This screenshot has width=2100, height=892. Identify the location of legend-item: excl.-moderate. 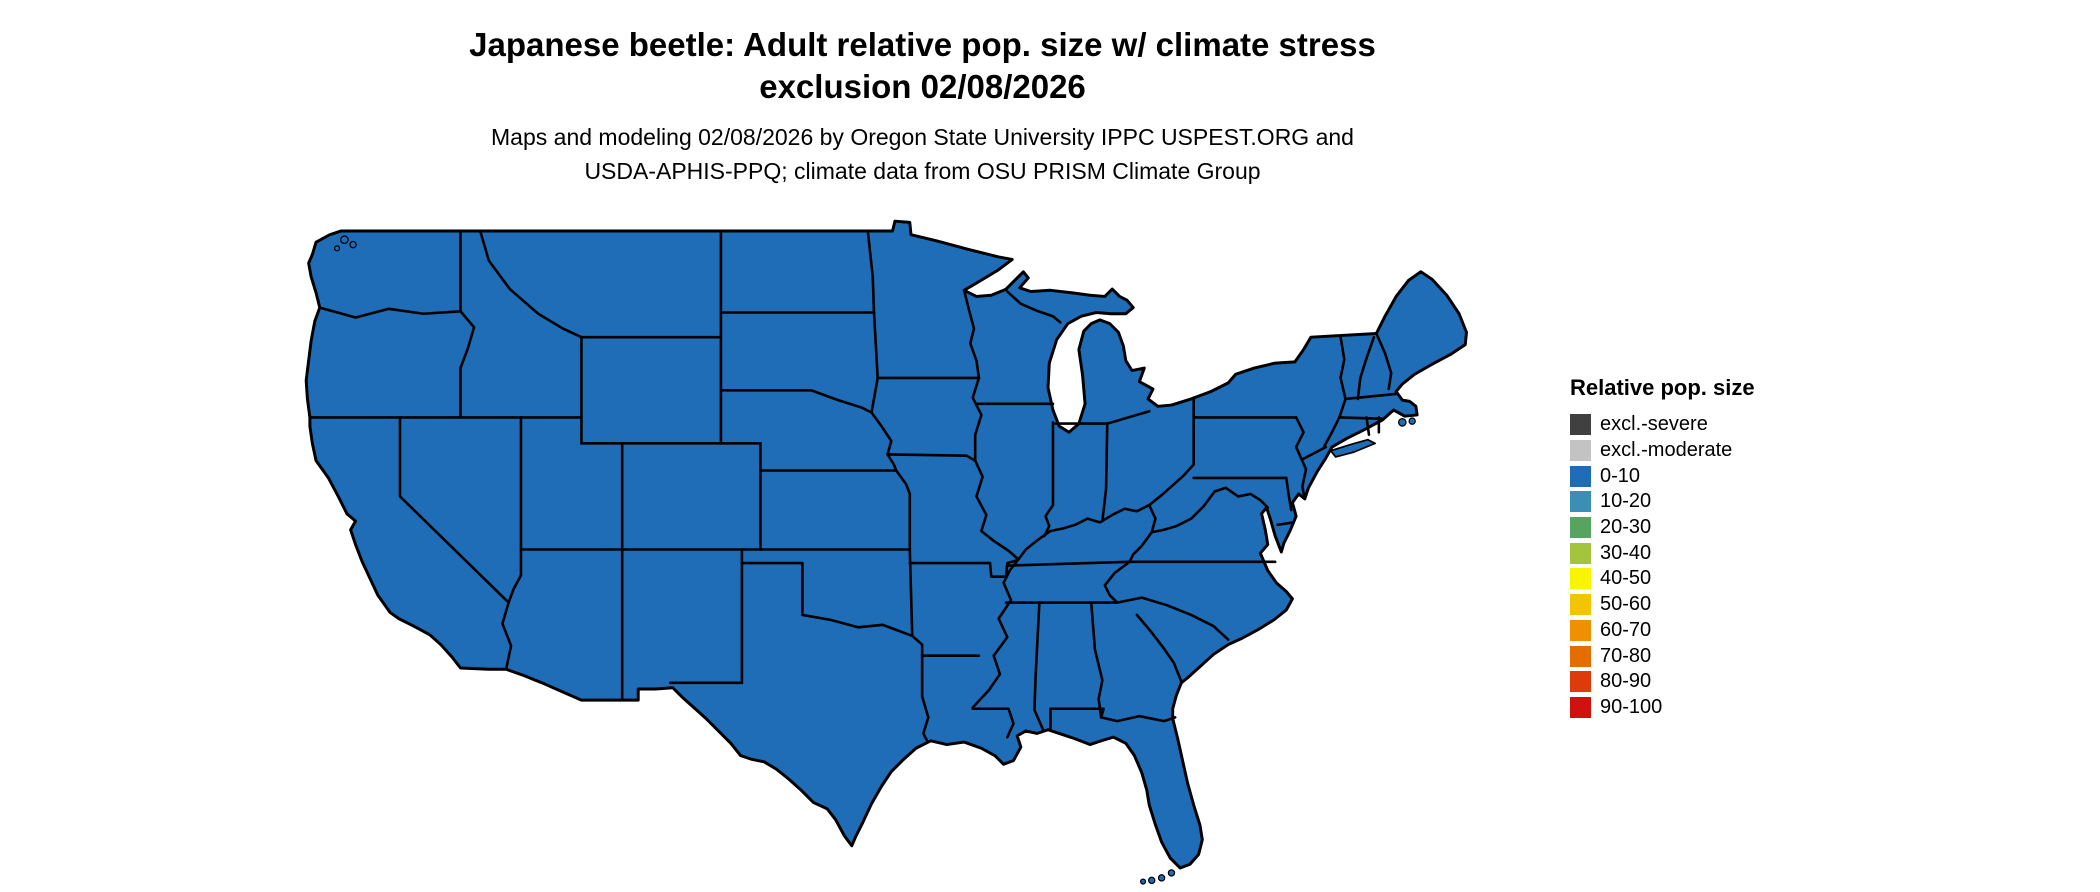
(1662, 451).